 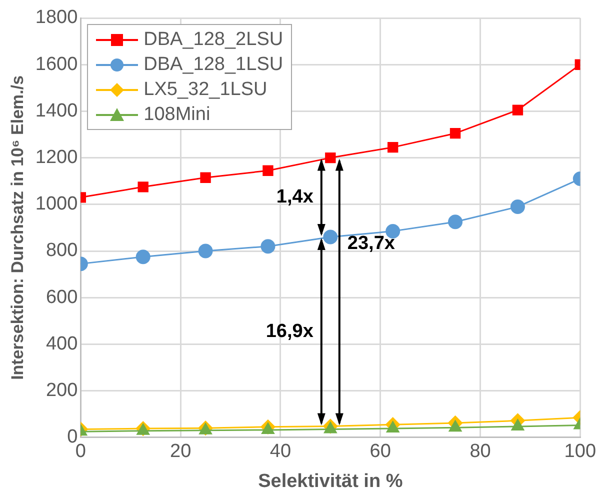 I want to click on y-tick-label: 1000, so click(x=56, y=204).